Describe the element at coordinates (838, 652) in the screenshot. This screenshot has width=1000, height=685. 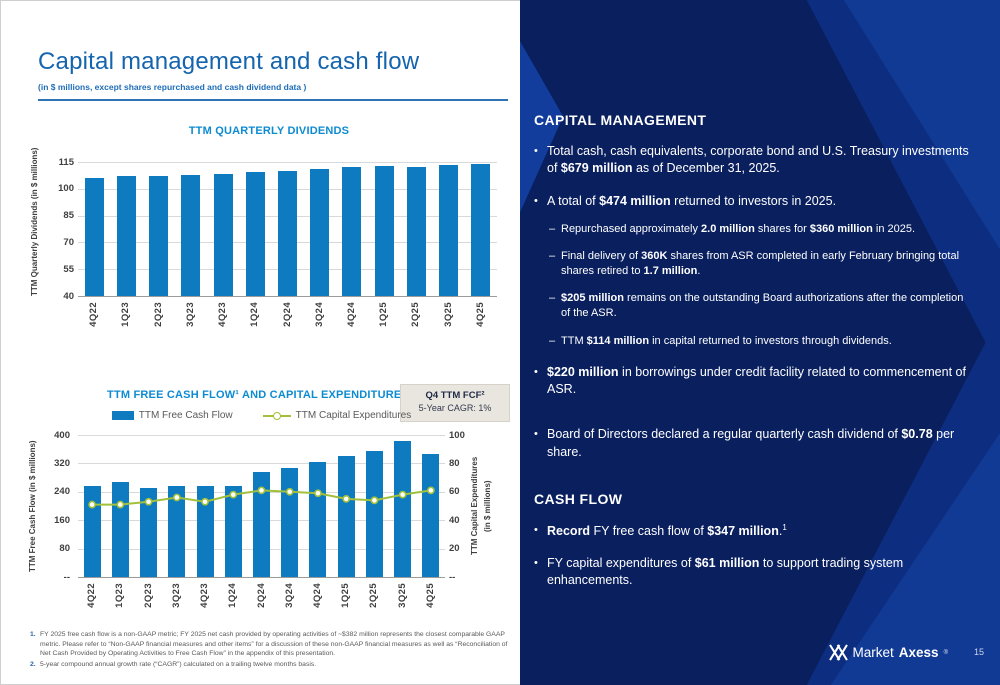
I see `marketaxess-x-icon` at that location.